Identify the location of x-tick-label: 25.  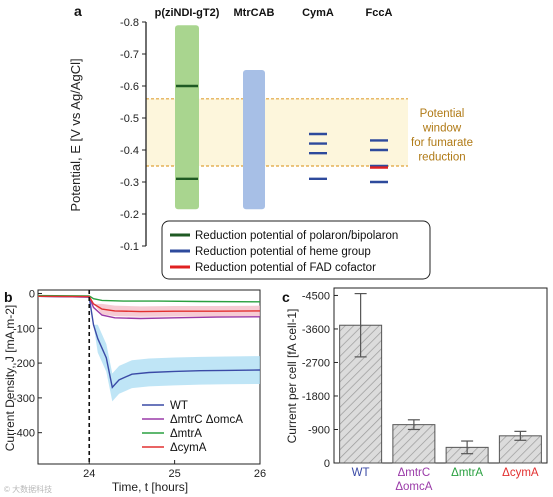
(174, 474).